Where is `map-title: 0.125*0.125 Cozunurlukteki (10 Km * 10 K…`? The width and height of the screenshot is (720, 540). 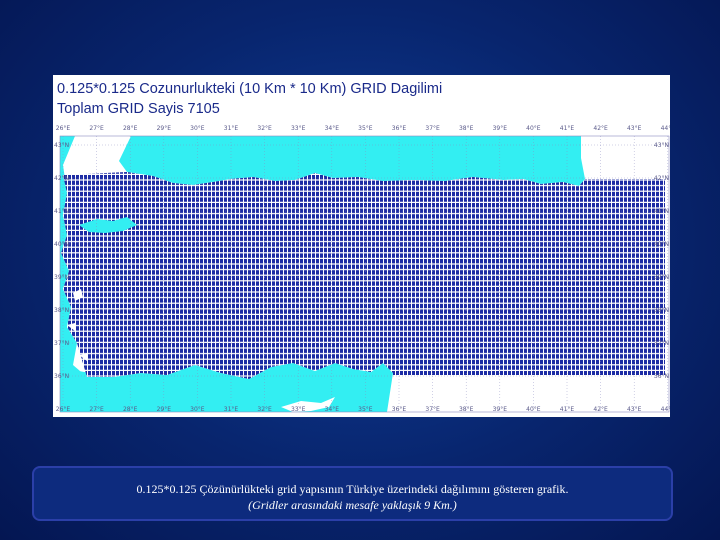
map-title: 0.125*0.125 Cozunurlukteki (10 Km * 10 K… is located at coordinates (250, 89).